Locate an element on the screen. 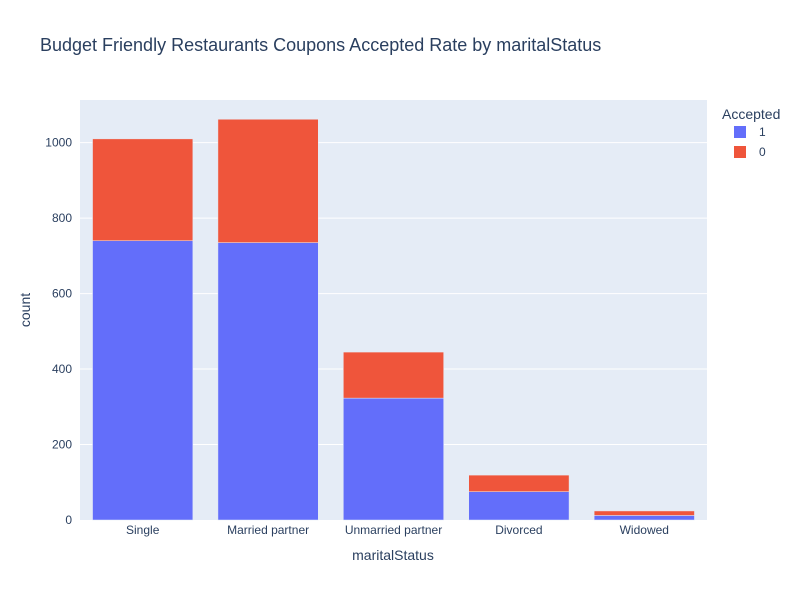 The height and width of the screenshot is (600, 800). bar-0-divorced is located at coordinates (519, 483).